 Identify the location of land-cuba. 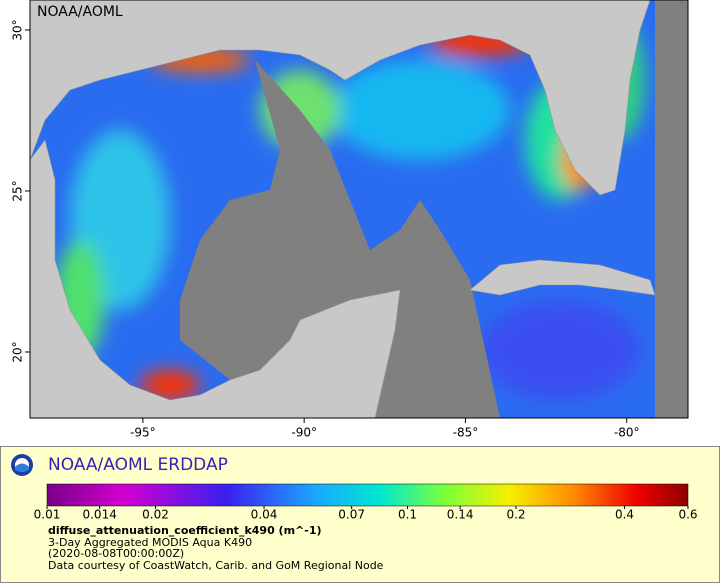
(562, 277).